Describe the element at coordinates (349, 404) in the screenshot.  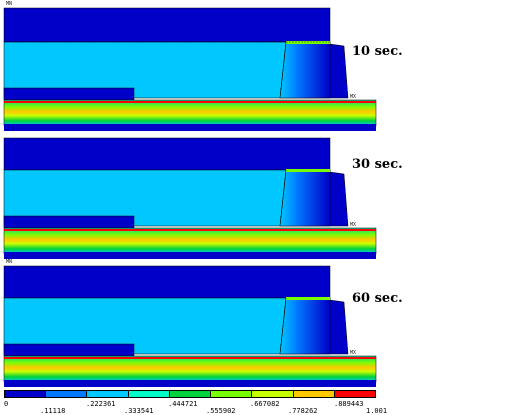
I see `legend-tick: .889443` at that location.